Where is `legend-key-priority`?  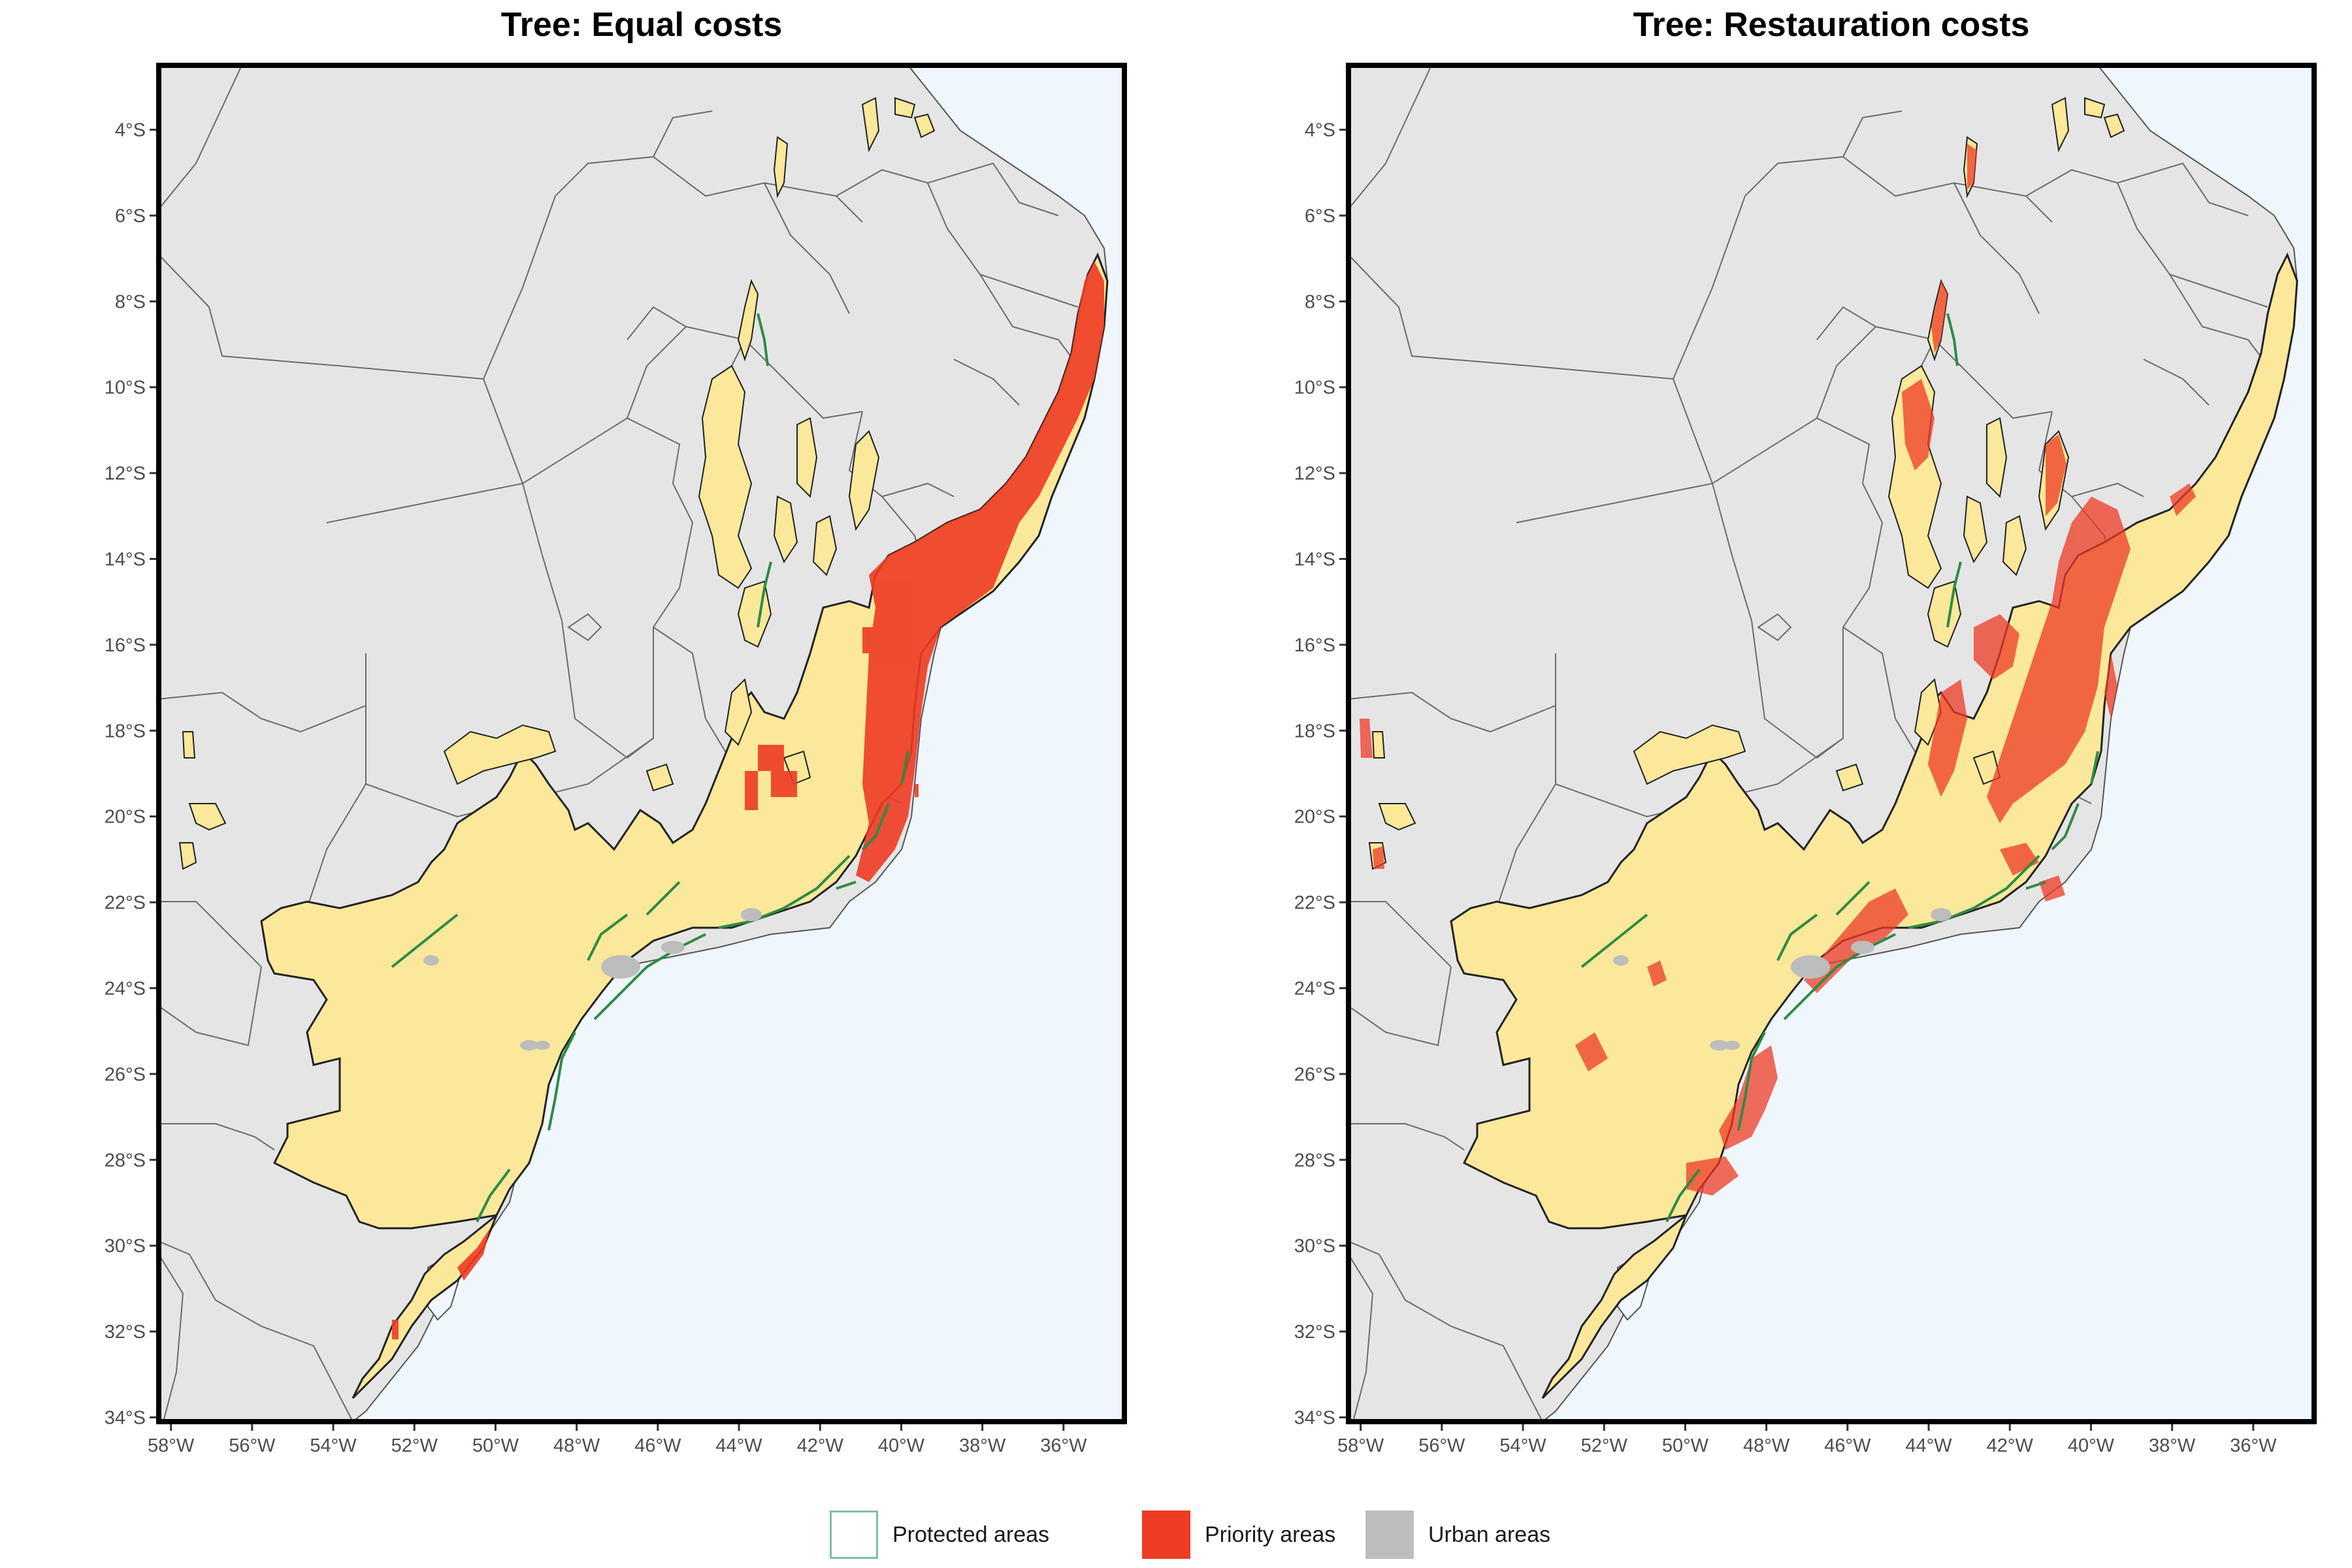 legend-key-priority is located at coordinates (1166, 1535).